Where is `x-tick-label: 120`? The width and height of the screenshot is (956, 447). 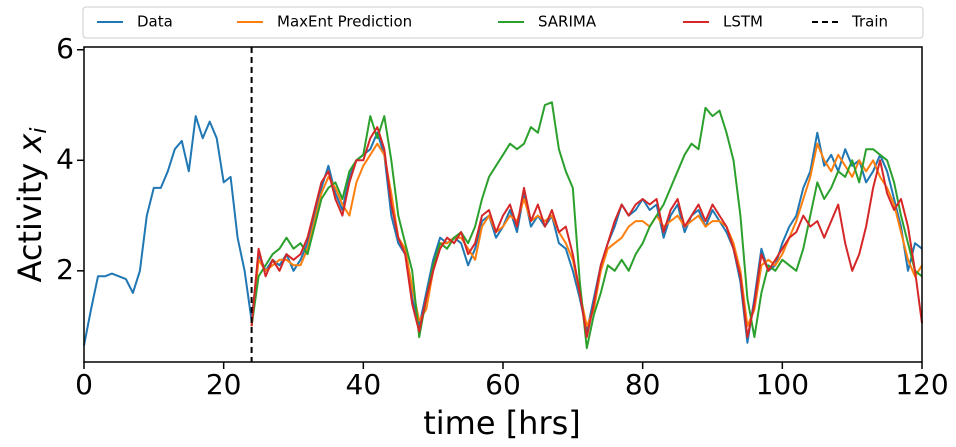
x-tick-label: 120 is located at coordinates (921, 384).